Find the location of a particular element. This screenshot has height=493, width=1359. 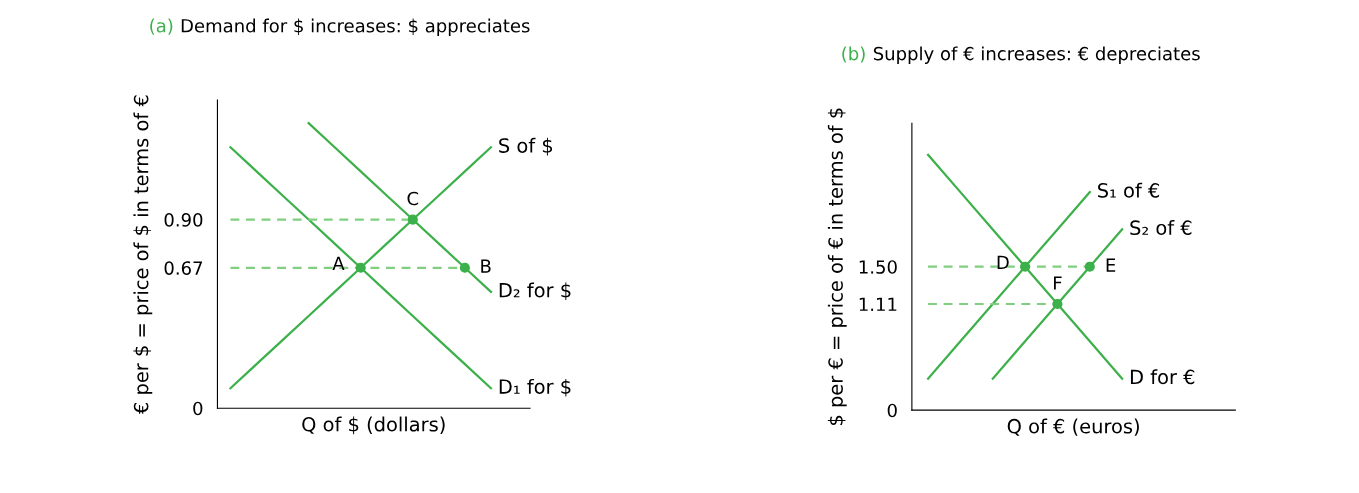

x-axis-title: Q of € (euros) is located at coordinates (1073, 427).